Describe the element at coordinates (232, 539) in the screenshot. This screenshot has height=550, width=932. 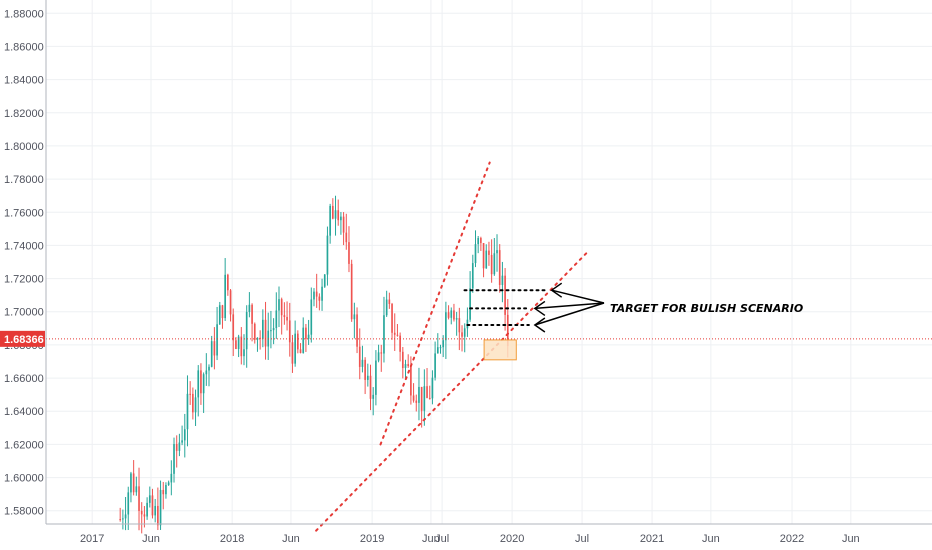
I see `x-tick-label: 2018` at that location.